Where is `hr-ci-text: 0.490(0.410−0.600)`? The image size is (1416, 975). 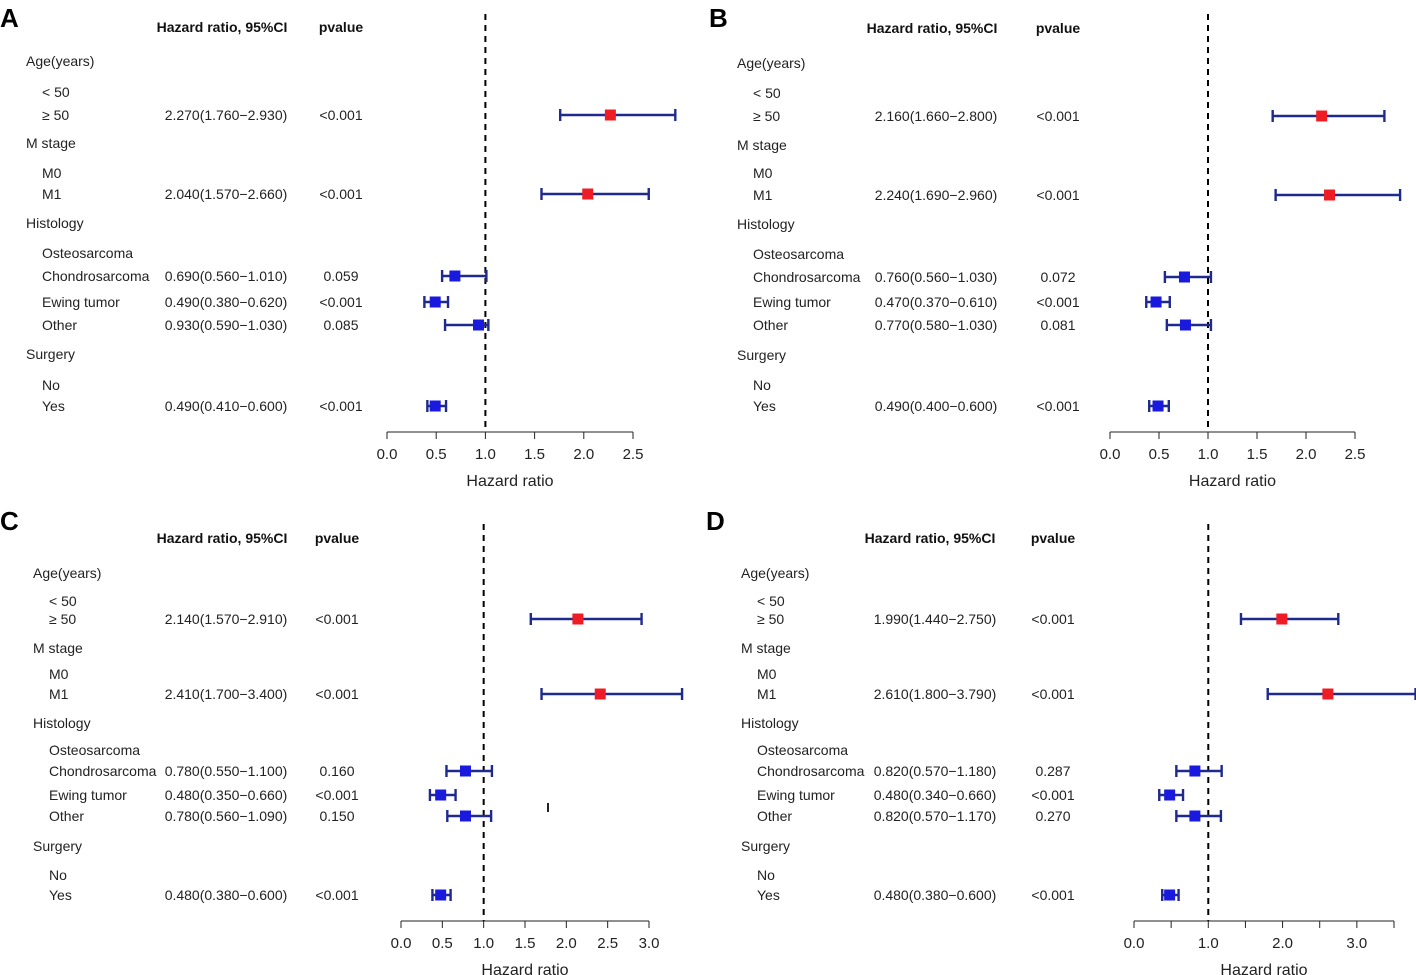
hr-ci-text: 0.490(0.410−0.600) is located at coordinates (226, 406).